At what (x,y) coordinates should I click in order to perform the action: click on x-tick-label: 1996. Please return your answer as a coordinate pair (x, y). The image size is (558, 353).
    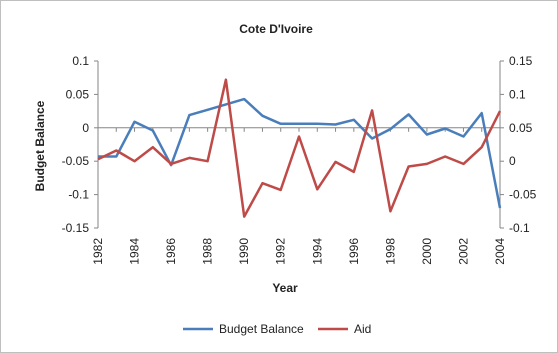
    Looking at the image, I should click on (354, 251).